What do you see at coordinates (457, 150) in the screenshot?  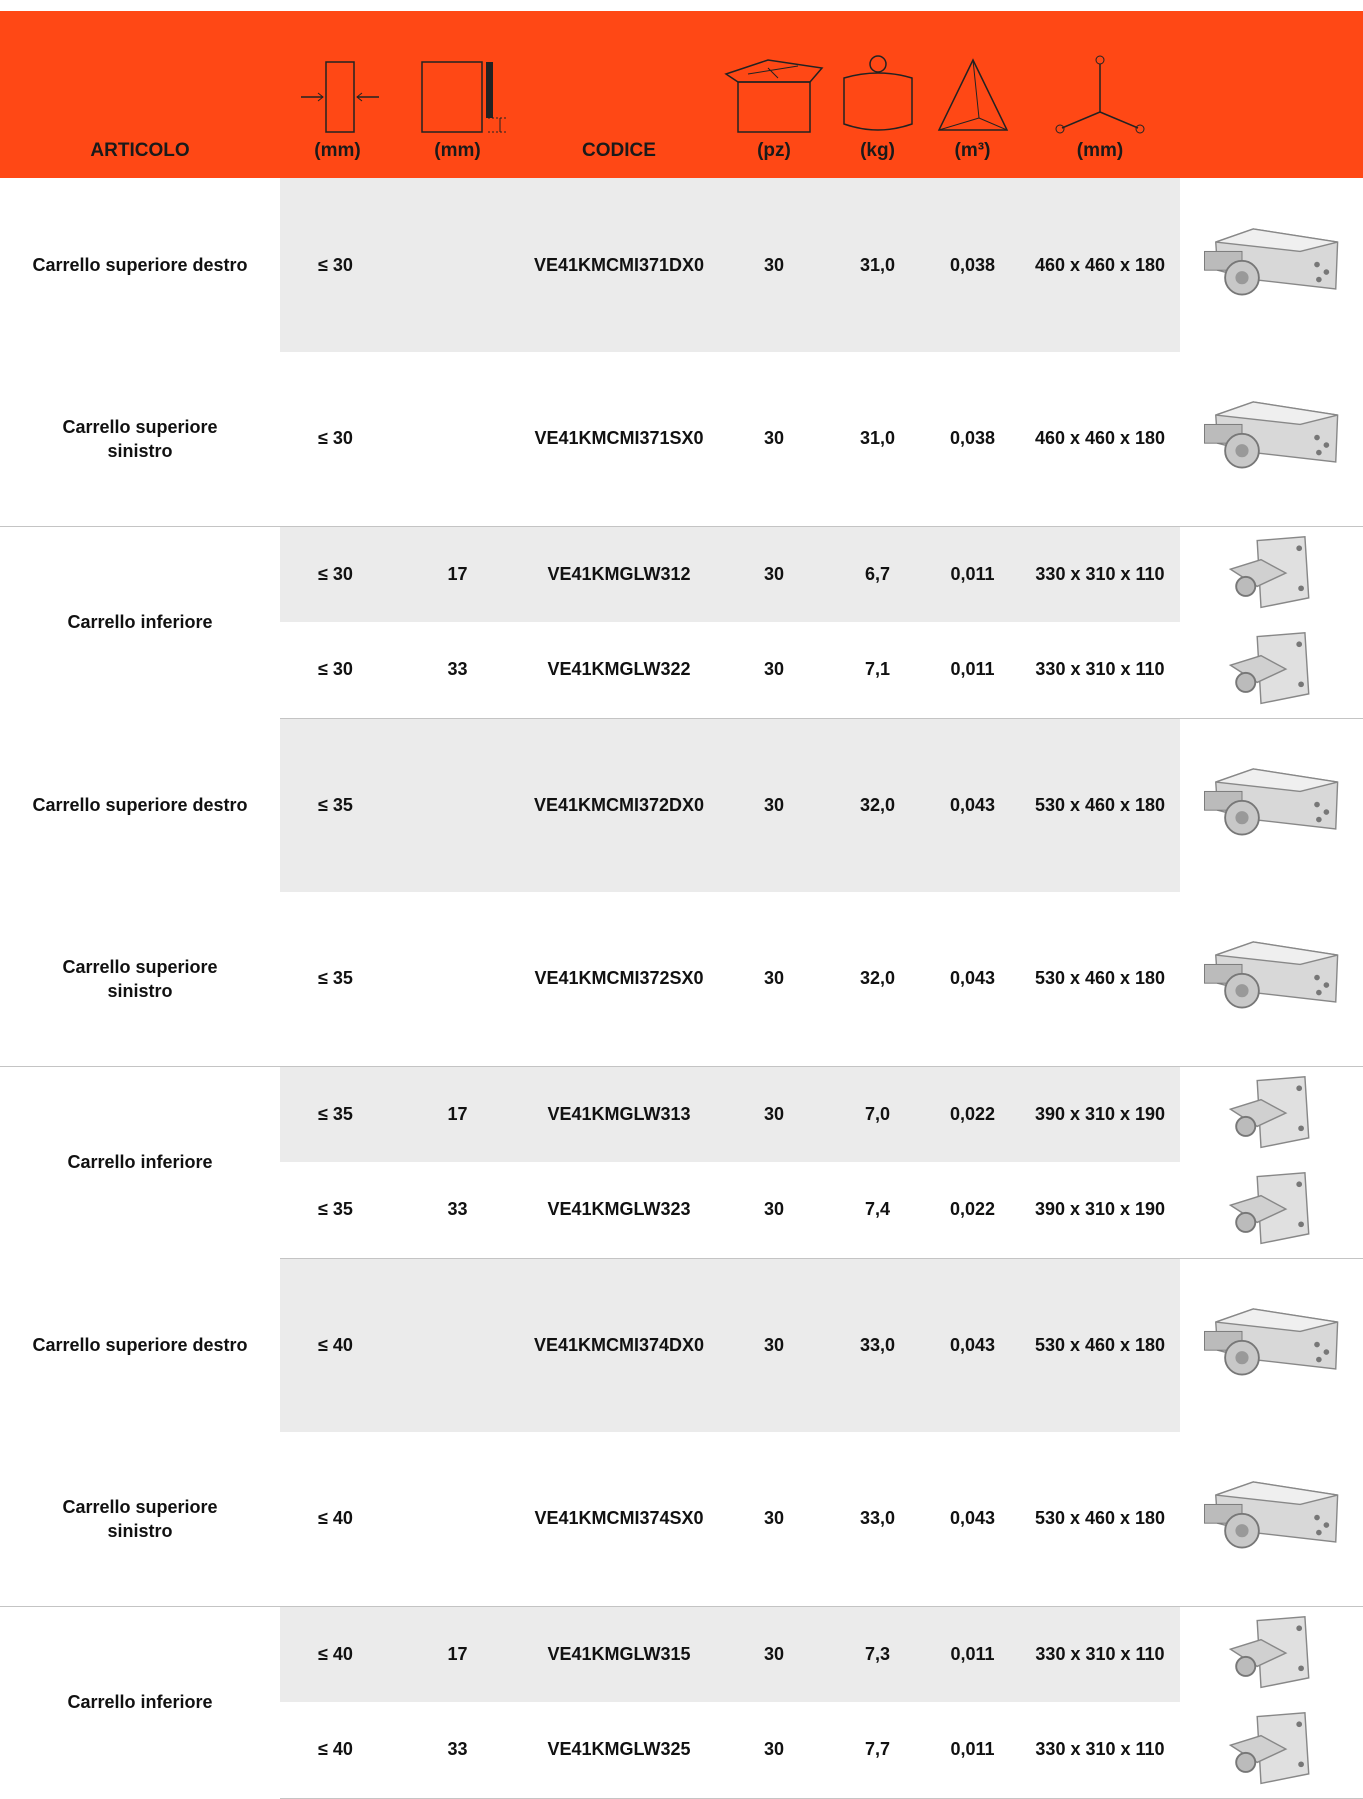 I see `header-label: (mm)` at bounding box center [457, 150].